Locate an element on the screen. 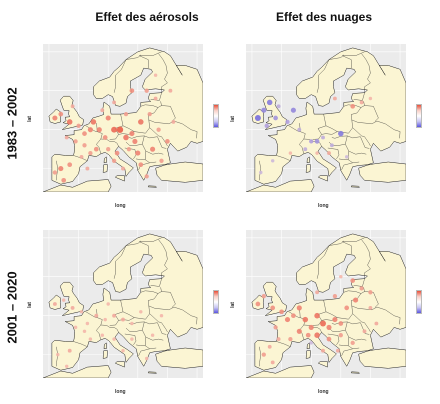 The image size is (440, 404). map-nuages-1983-2002 is located at coordinates (326, 118).